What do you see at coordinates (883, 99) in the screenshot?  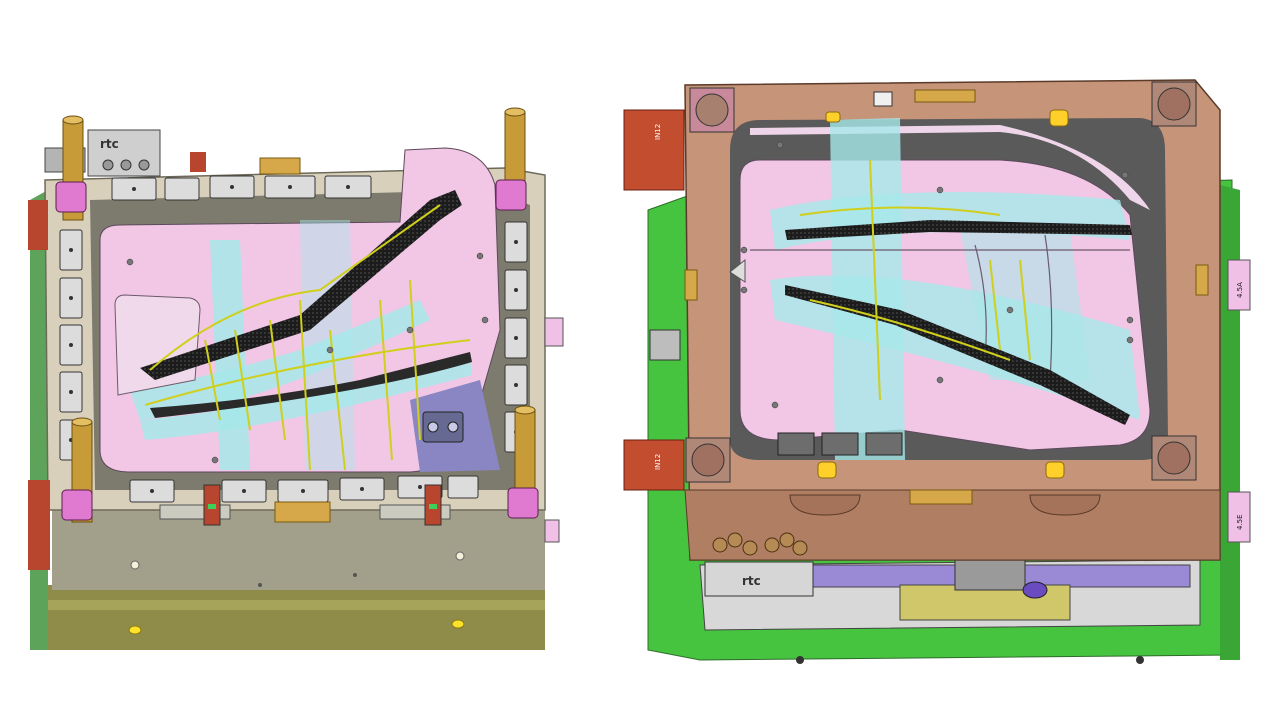 I see `right-top-tab` at bounding box center [883, 99].